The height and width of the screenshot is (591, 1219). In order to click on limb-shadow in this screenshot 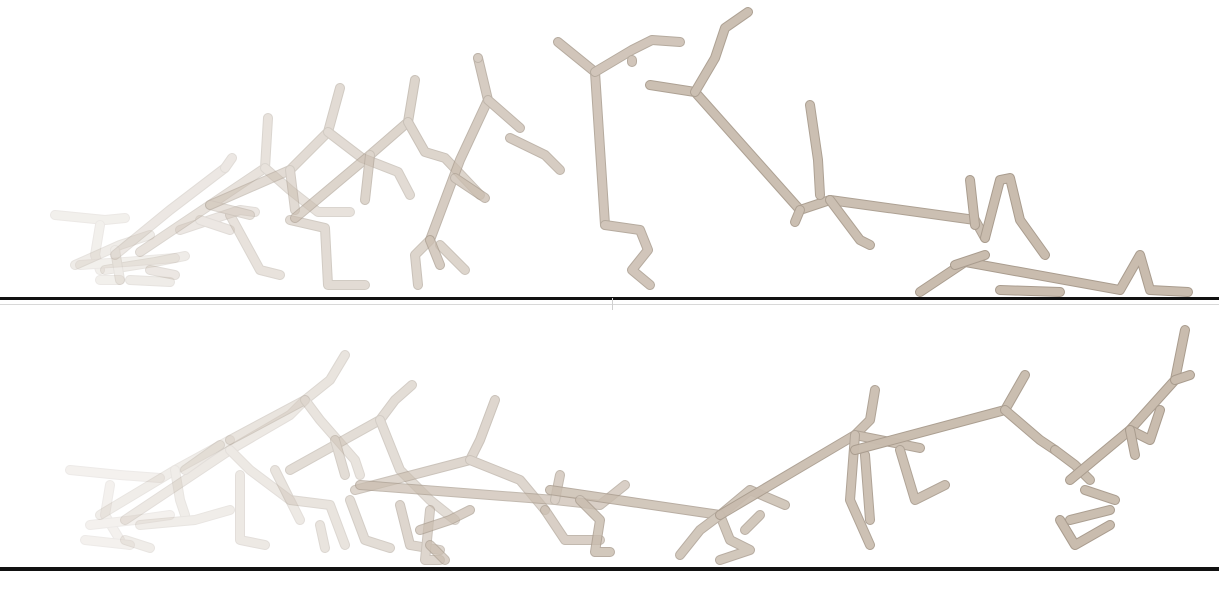, I will do `click(1127, 405)`.